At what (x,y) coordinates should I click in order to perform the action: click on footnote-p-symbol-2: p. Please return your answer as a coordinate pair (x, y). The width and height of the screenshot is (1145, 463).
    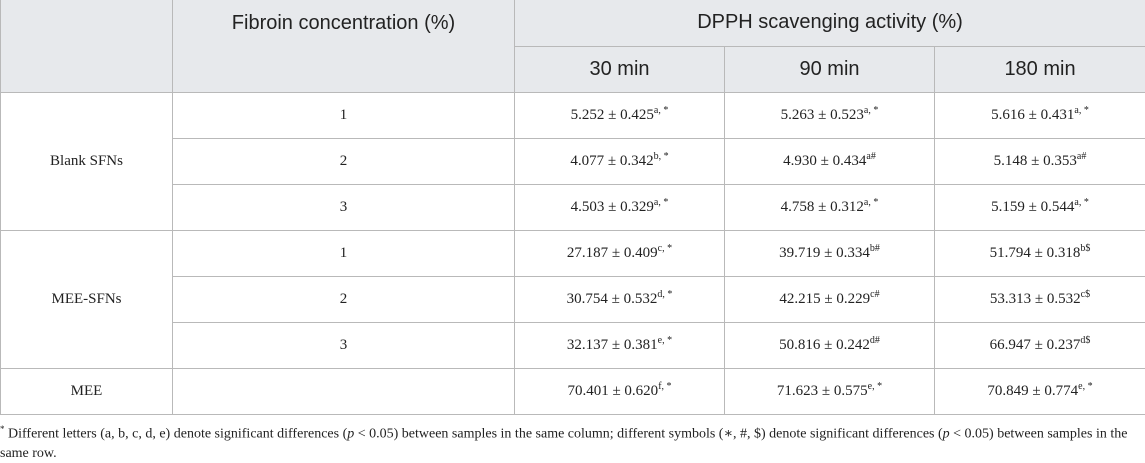
    Looking at the image, I should click on (946, 434).